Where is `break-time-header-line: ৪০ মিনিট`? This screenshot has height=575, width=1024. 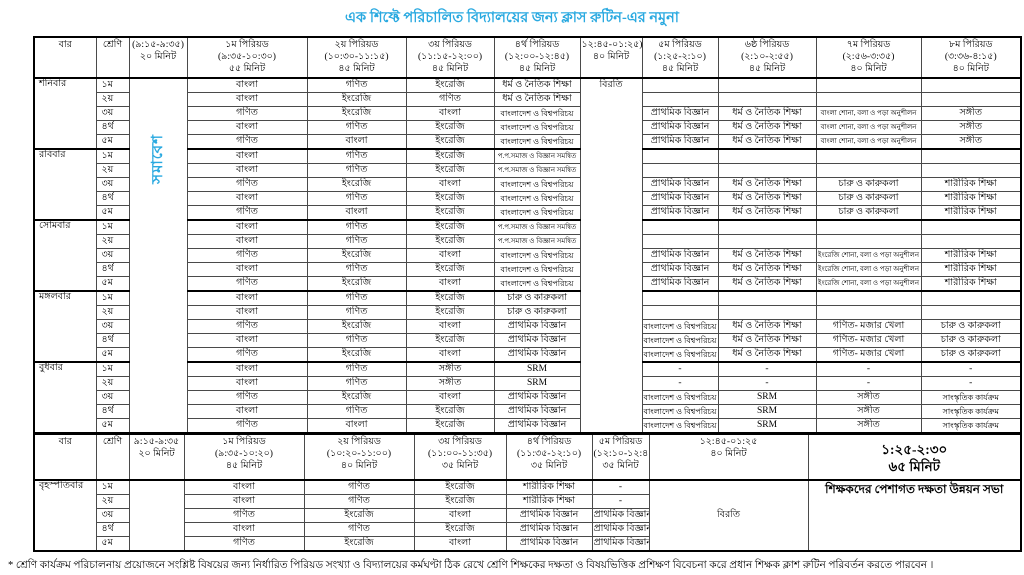
break-time-header-line: ৪০ মিনিট is located at coordinates (728, 453).